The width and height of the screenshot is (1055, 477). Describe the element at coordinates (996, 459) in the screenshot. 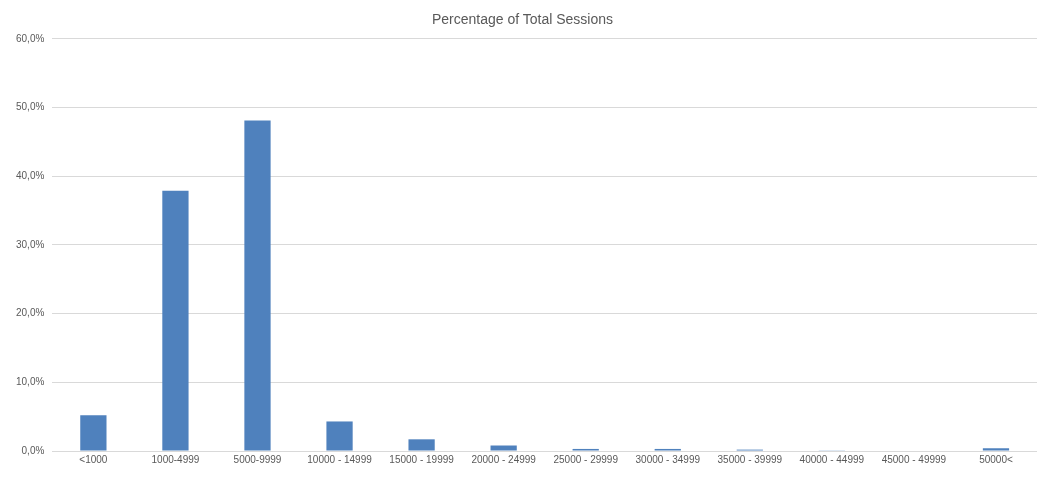

I see `x-tick-label: 50000<` at that location.